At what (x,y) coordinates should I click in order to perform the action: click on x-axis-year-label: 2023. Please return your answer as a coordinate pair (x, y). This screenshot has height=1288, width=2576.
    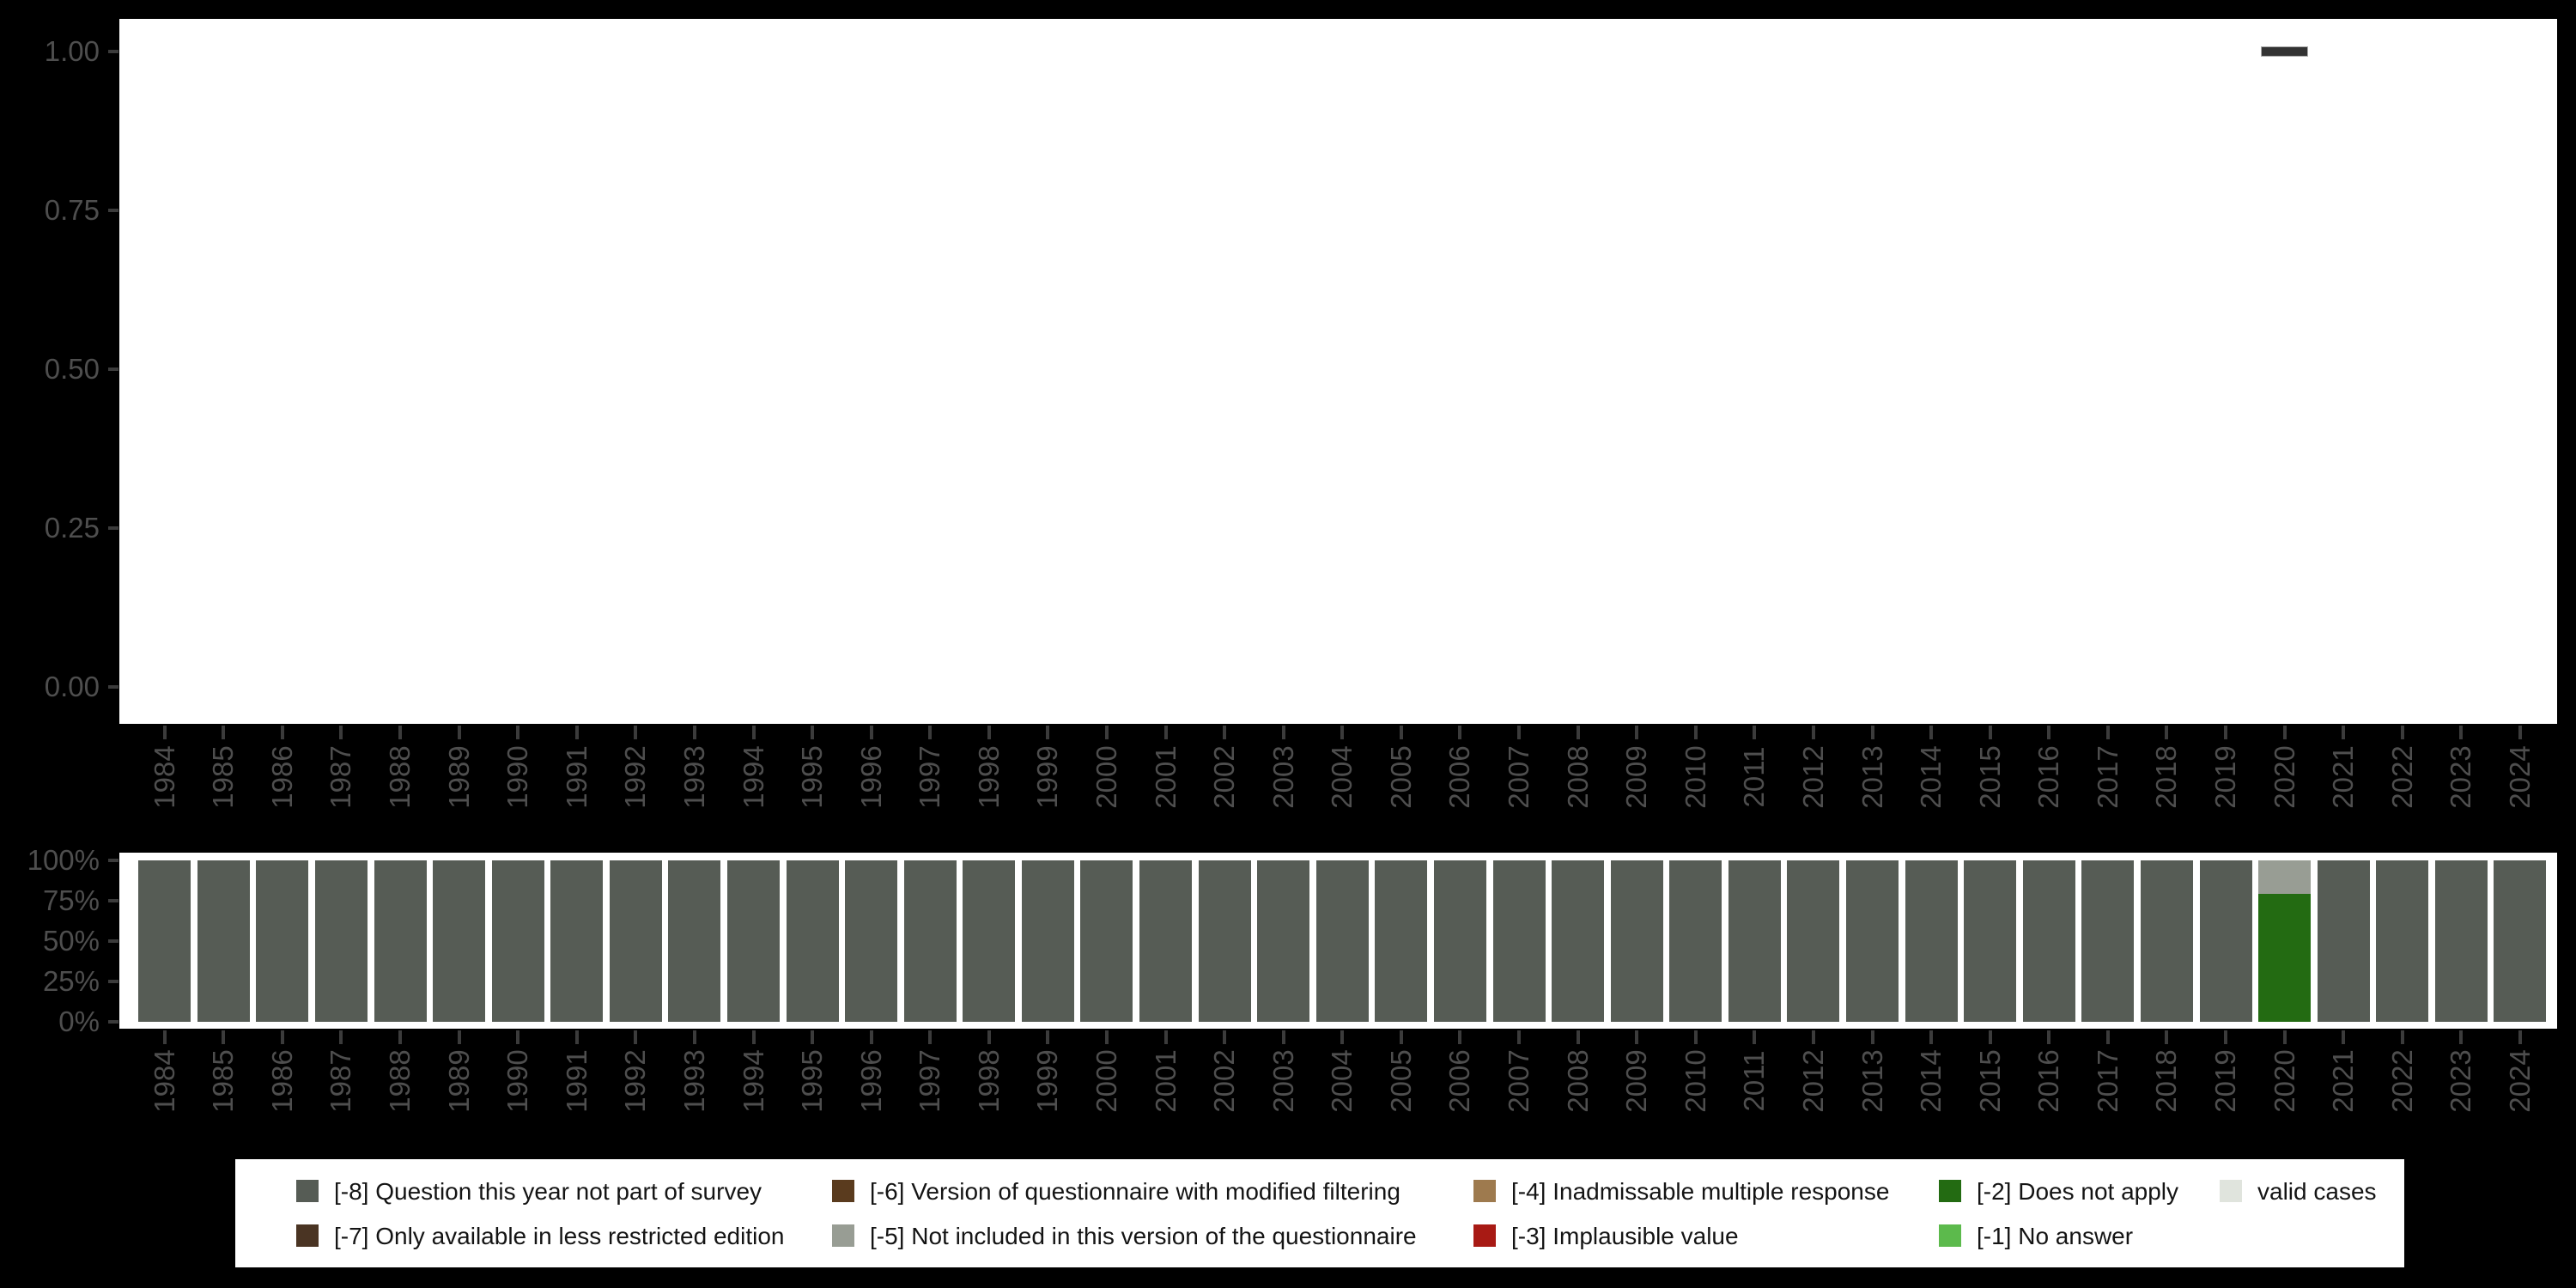
    Looking at the image, I should click on (2461, 777).